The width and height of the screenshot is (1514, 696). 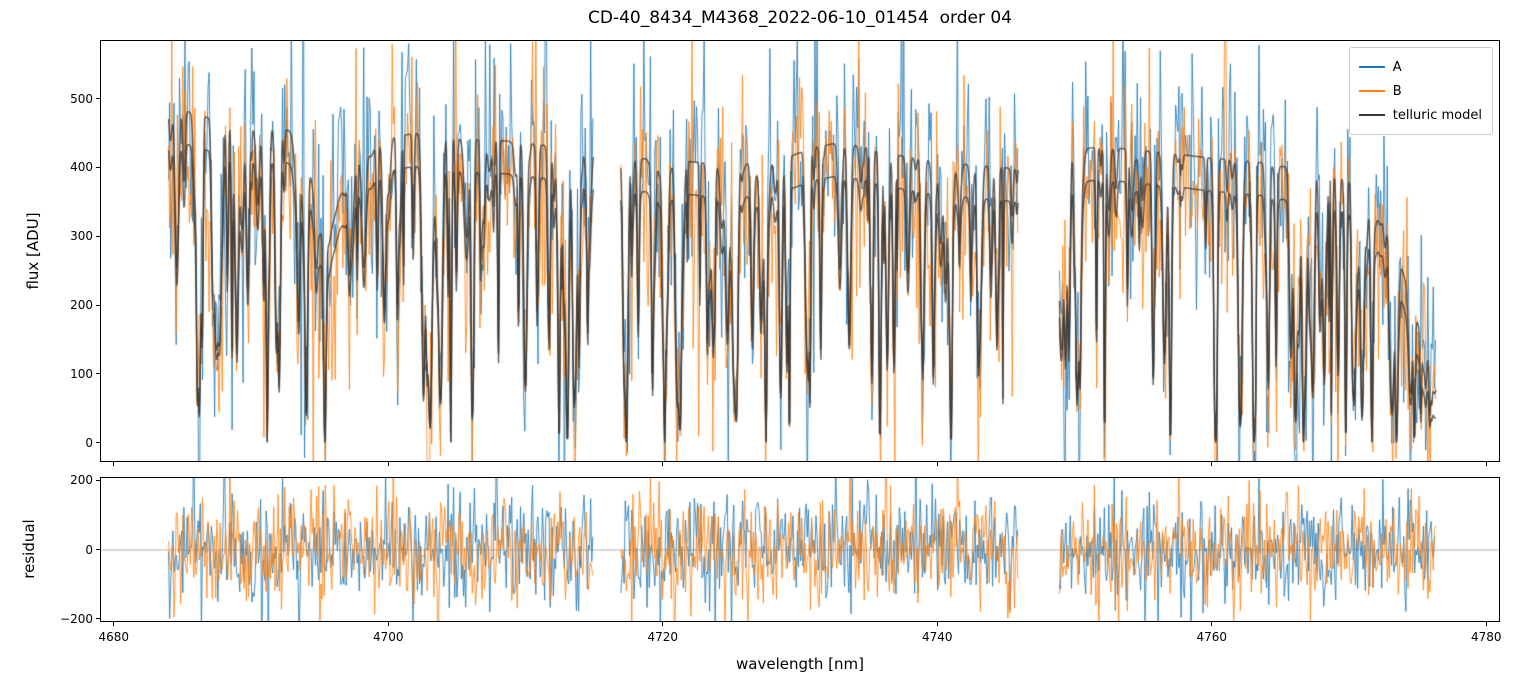 I want to click on y-tick-label: −200, so click(x=76, y=618).